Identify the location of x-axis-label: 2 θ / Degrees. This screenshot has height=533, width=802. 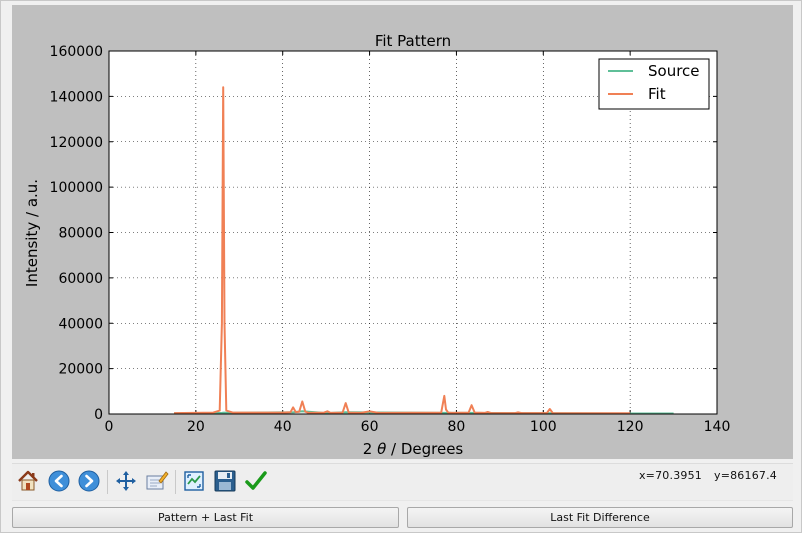
(413, 449).